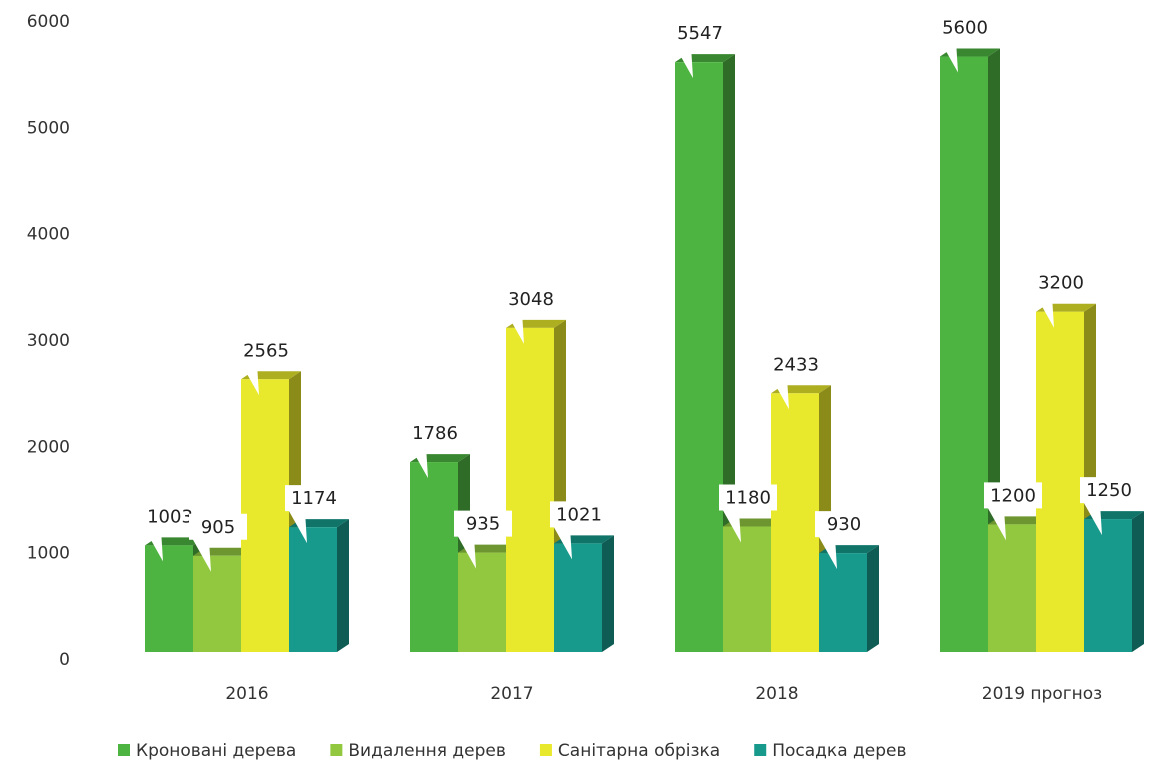 Image resolution: width=1153 pixels, height=773 pixels. I want to click on y-tick-label: 1000, so click(48, 554).